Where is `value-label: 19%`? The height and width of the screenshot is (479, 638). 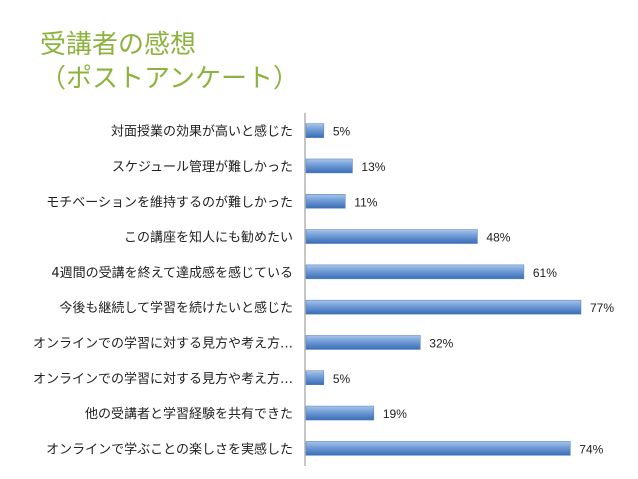
value-label: 19% is located at coordinates (395, 414).